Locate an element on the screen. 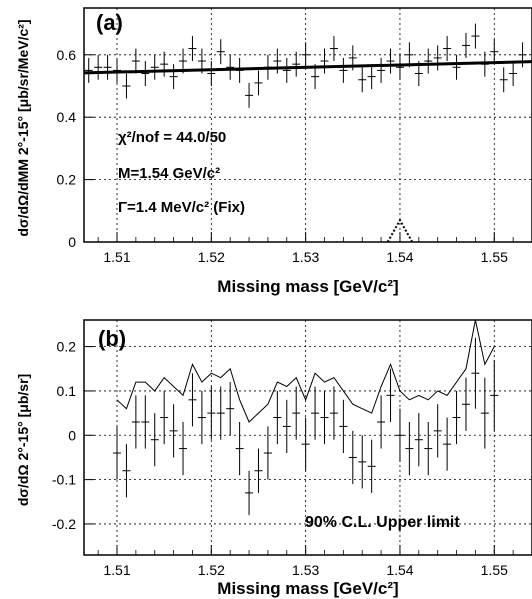  panel-a-y-axis-title: dσ/dΩ/dMM 2°-15° [μb/sr/MeV/c²] is located at coordinates (23, 127).